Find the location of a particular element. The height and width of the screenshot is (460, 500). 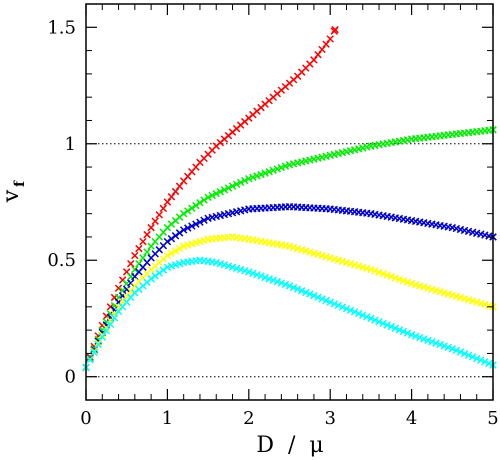

y-tick-label: 0 is located at coordinates (70, 377).